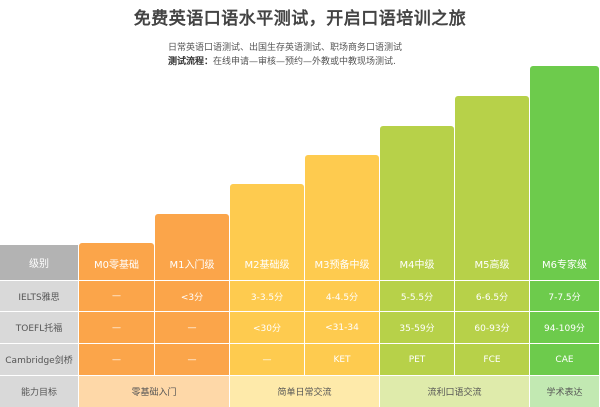 The height and width of the screenshot is (407, 600). Describe the element at coordinates (116, 327) in the screenshot. I see `score-cell-1-0: —` at that location.